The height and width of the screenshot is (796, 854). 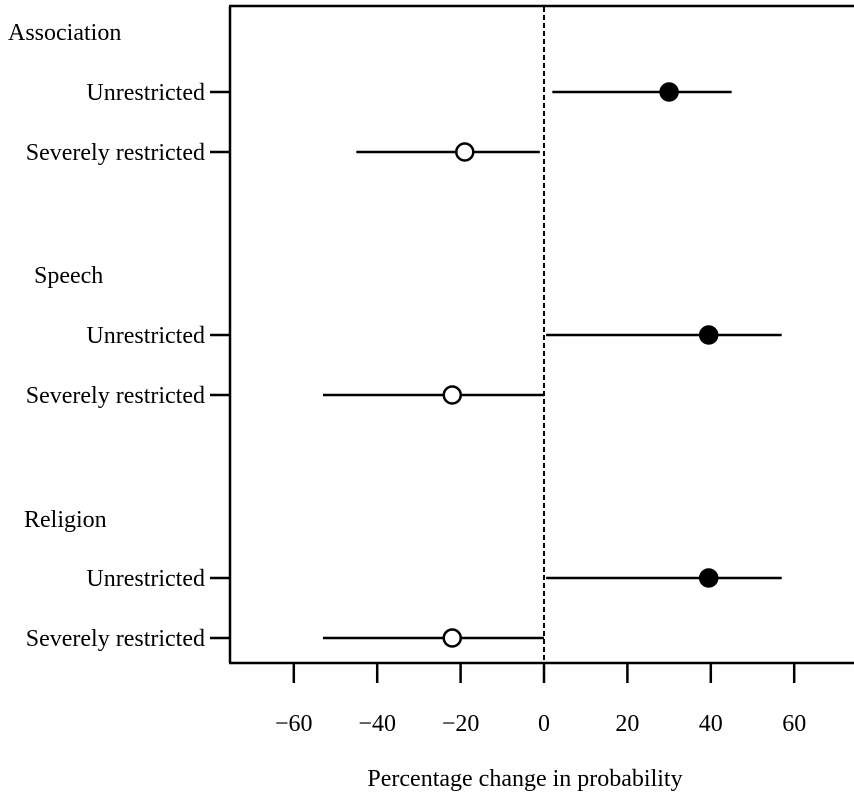 What do you see at coordinates (627, 724) in the screenshot?
I see `x-tick-label: 20` at bounding box center [627, 724].